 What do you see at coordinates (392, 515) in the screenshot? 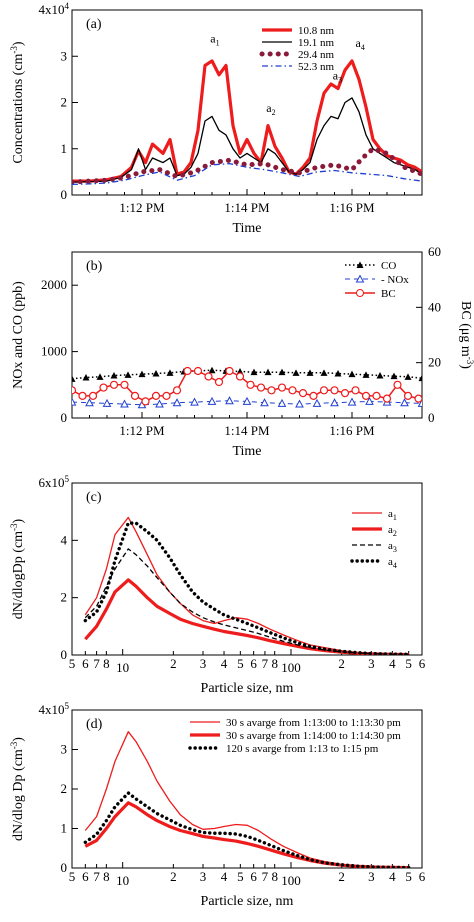
I see `legend-label: a1` at bounding box center [392, 515].